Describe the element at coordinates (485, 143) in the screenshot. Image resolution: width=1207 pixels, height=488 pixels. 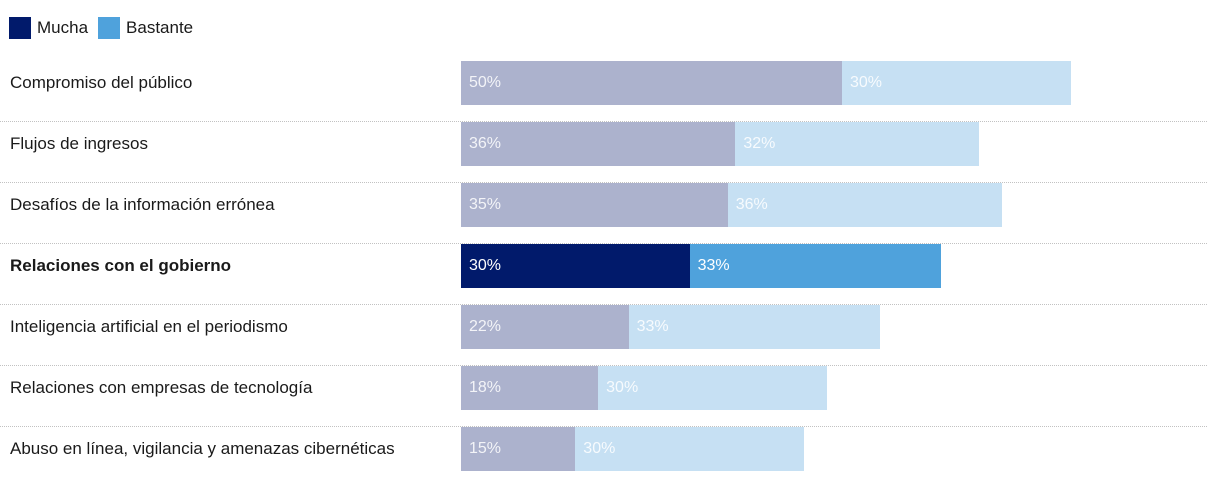
I see `value-label-mucha: 36%` at that location.